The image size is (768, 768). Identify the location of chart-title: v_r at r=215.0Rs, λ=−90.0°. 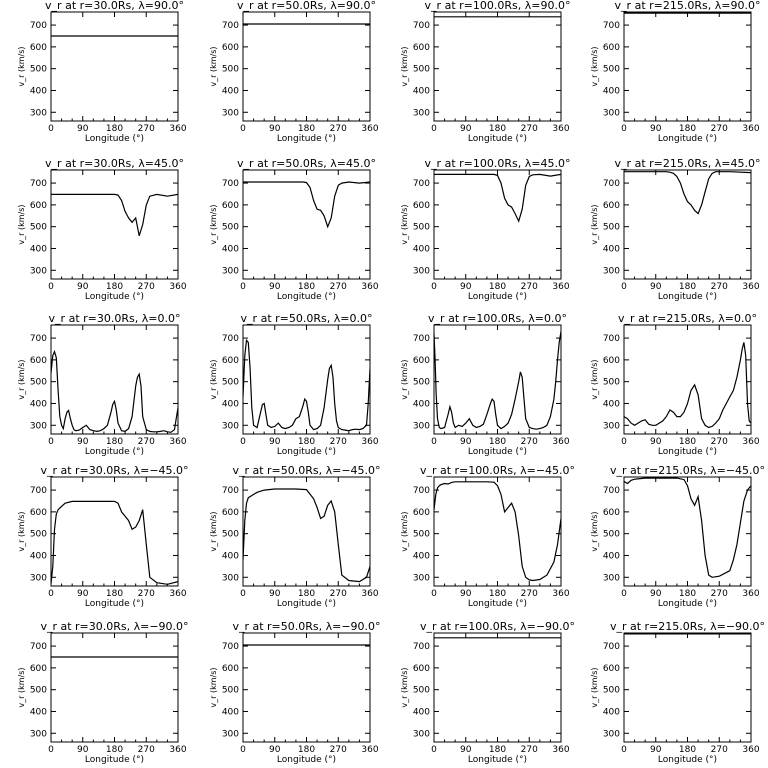
(687, 626).